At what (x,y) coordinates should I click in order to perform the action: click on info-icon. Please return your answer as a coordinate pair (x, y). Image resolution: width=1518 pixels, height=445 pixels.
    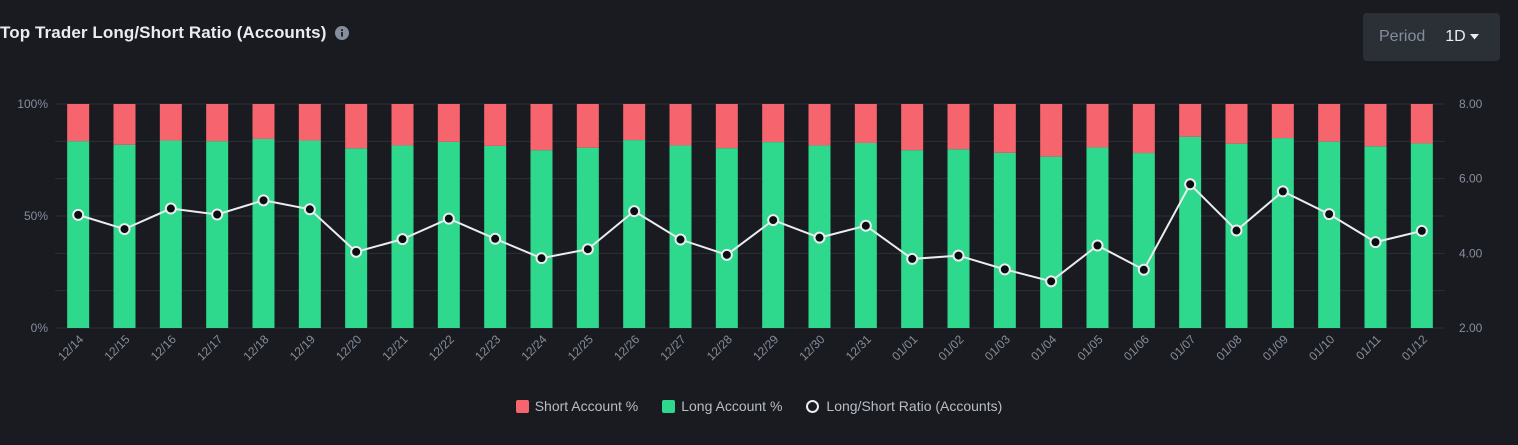
    Looking at the image, I should click on (342, 33).